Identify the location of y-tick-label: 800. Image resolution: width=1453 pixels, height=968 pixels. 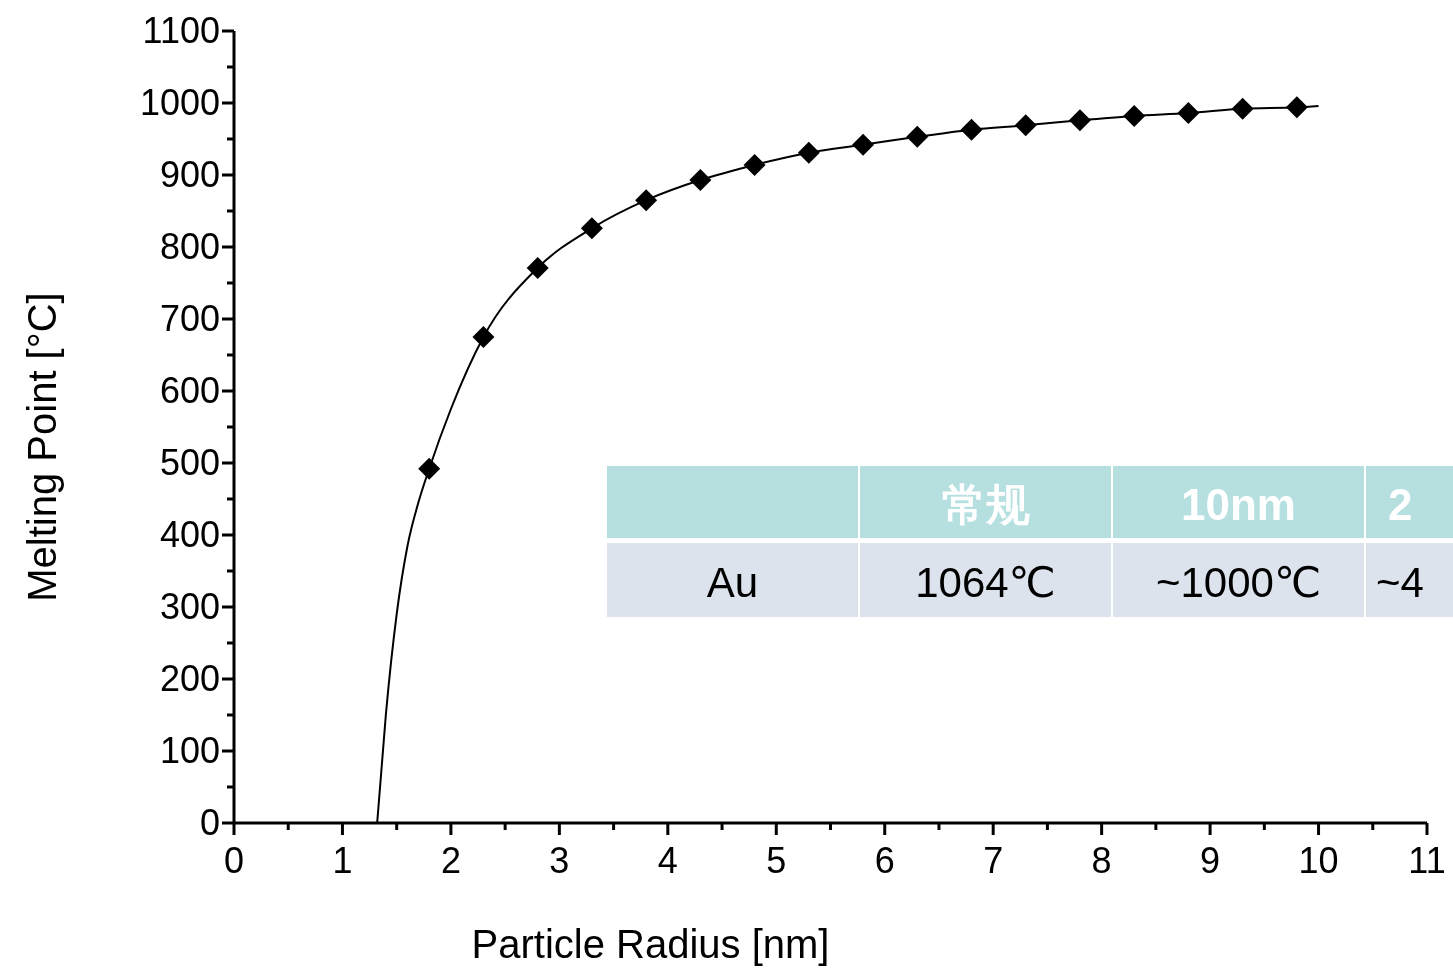
(189, 246).